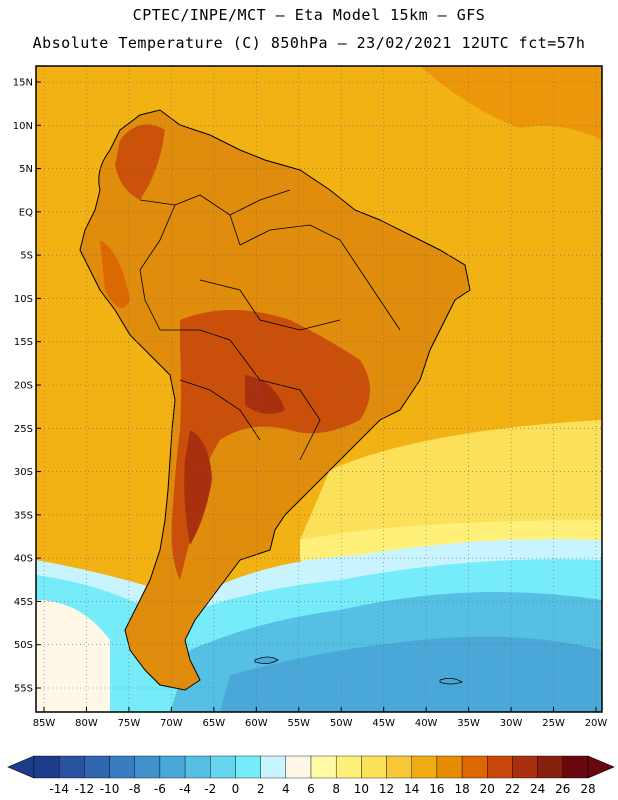  What do you see at coordinates (198, 487) in the screenshot?
I see `hot-core-argentina` at bounding box center [198, 487].